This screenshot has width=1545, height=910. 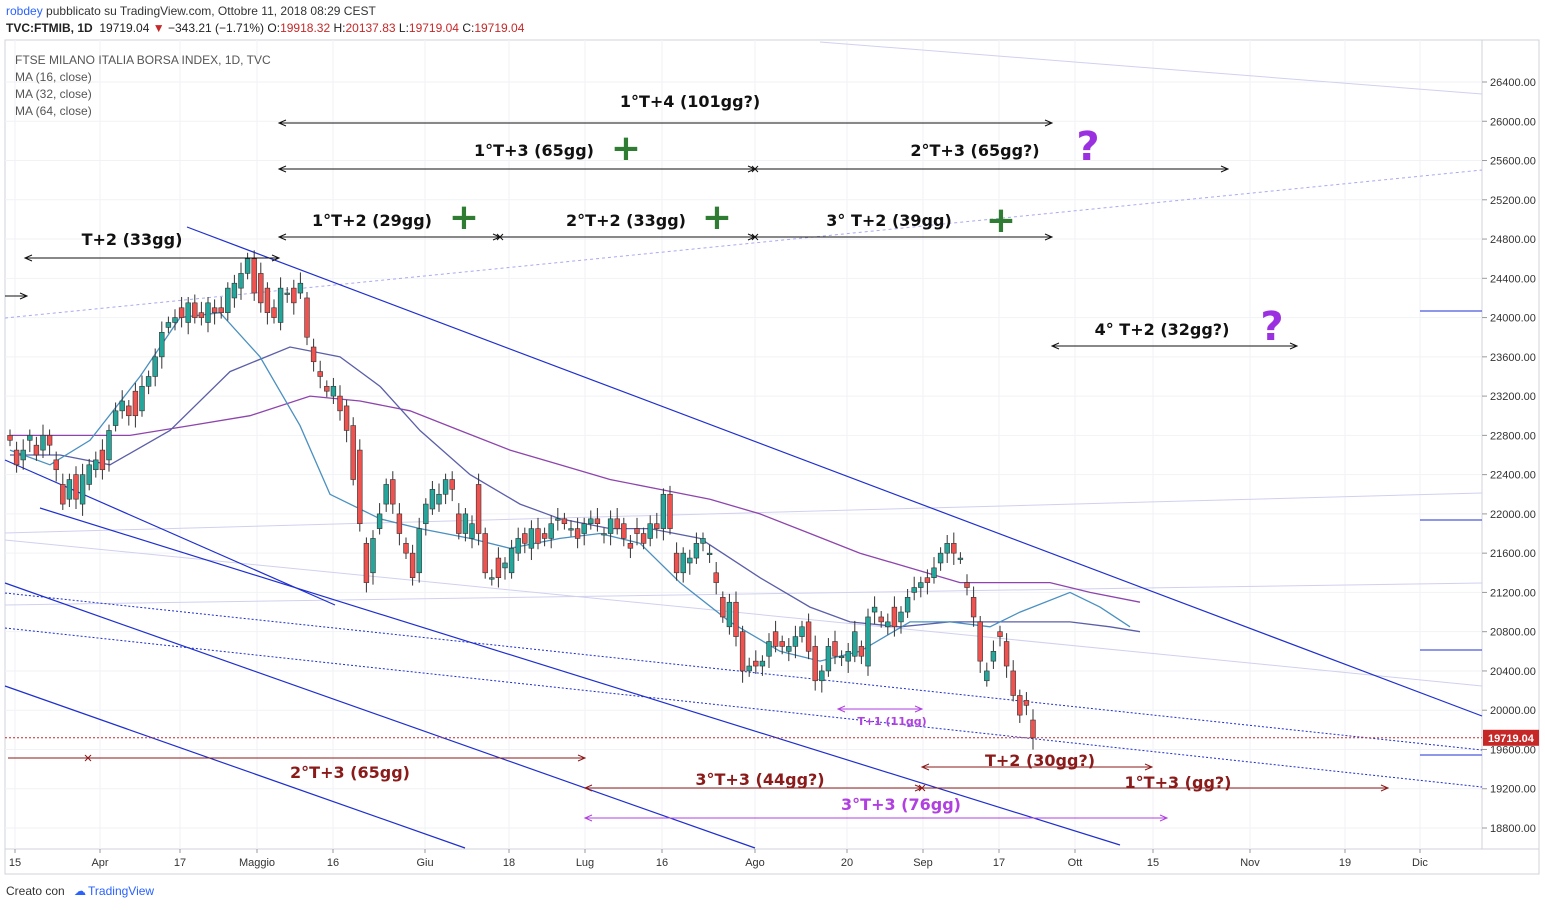 What do you see at coordinates (143, 60) in the screenshot?
I see `legend-title: FTSE MILANO ITALIA BORSA INDEX, 1D, TVC` at bounding box center [143, 60].